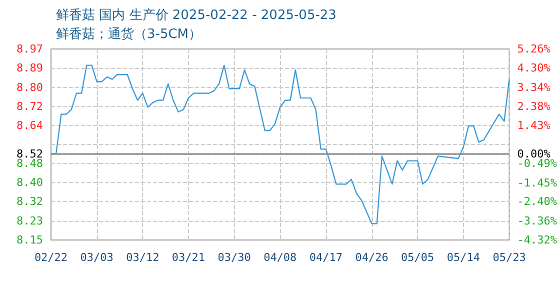 The width and height of the screenshot is (560, 300). Describe the element at coordinates (29, 49) in the screenshot. I see `y-tick-label: 8.97` at that location.